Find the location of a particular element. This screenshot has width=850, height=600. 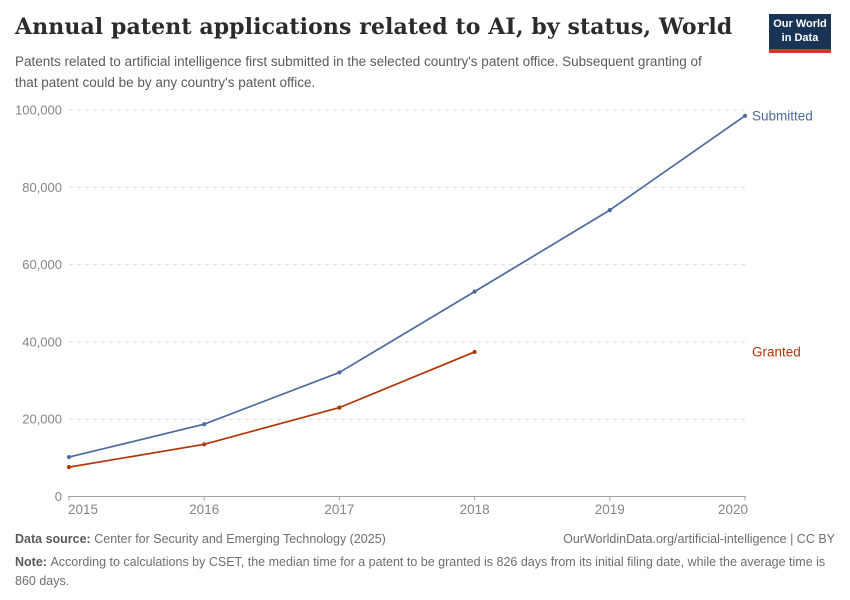

owid-logo-line1: Our World is located at coordinates (800, 23).